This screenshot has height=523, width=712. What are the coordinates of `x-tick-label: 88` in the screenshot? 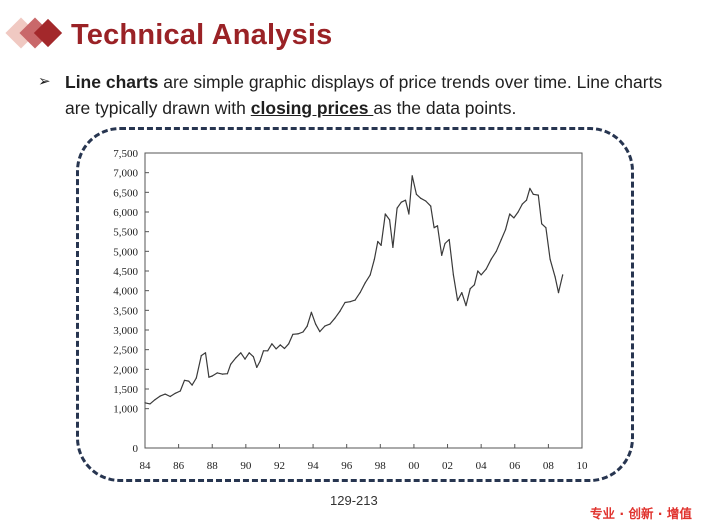 It's located at (213, 466).